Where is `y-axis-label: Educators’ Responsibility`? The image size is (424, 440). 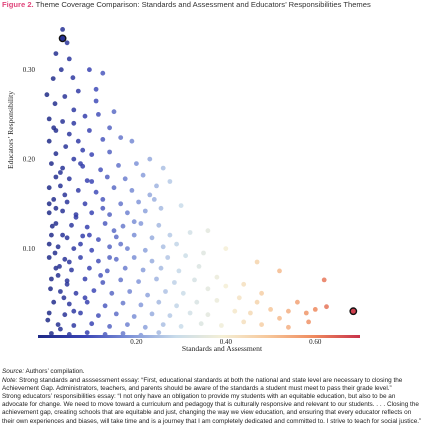 y-axis-label: Educators’ Responsibility is located at coordinates (10, 130).